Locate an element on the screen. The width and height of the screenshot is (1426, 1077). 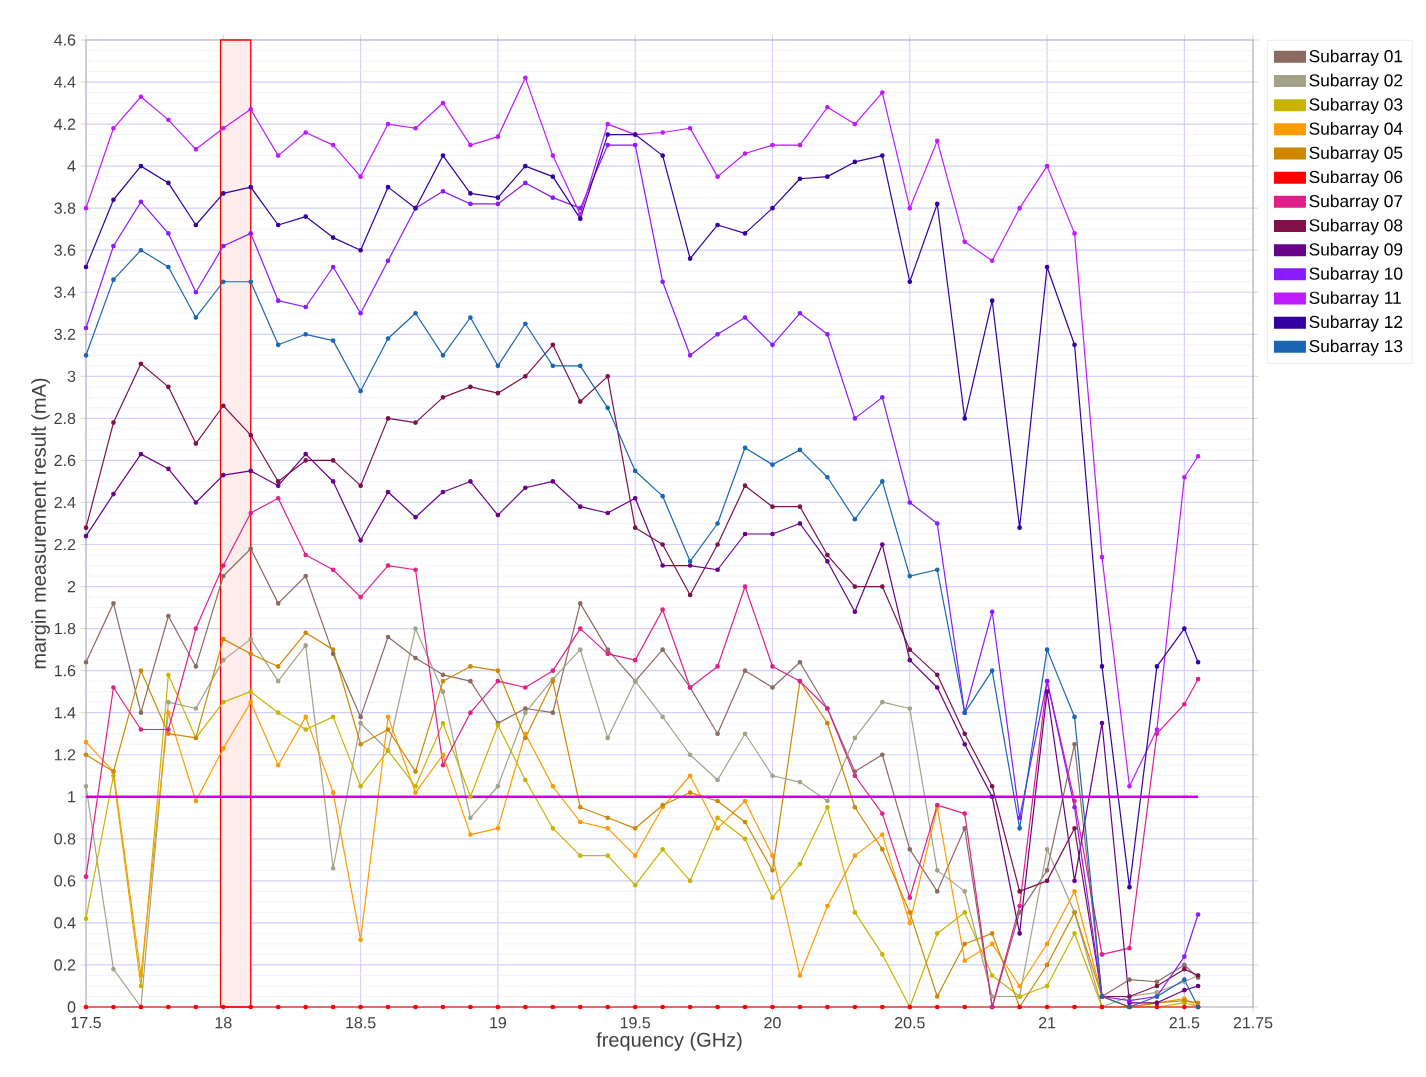
legend-label: Subarray 01 is located at coordinates (1356, 57).